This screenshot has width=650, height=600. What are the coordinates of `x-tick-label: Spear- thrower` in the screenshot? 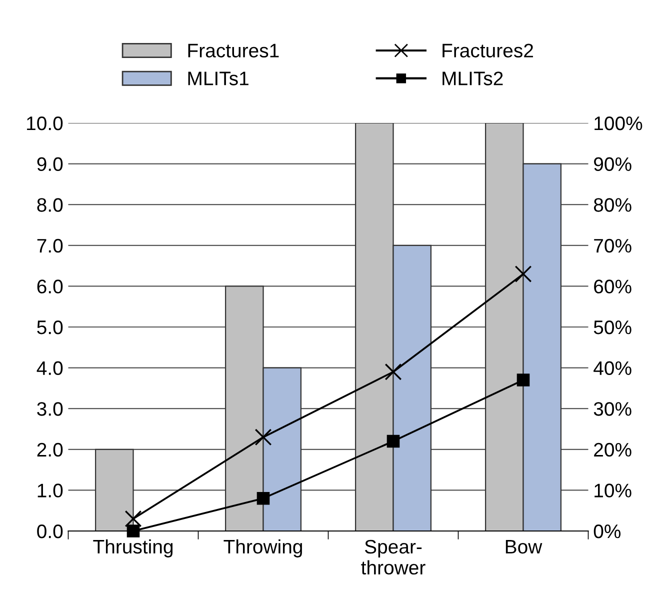 It's located at (393, 557).